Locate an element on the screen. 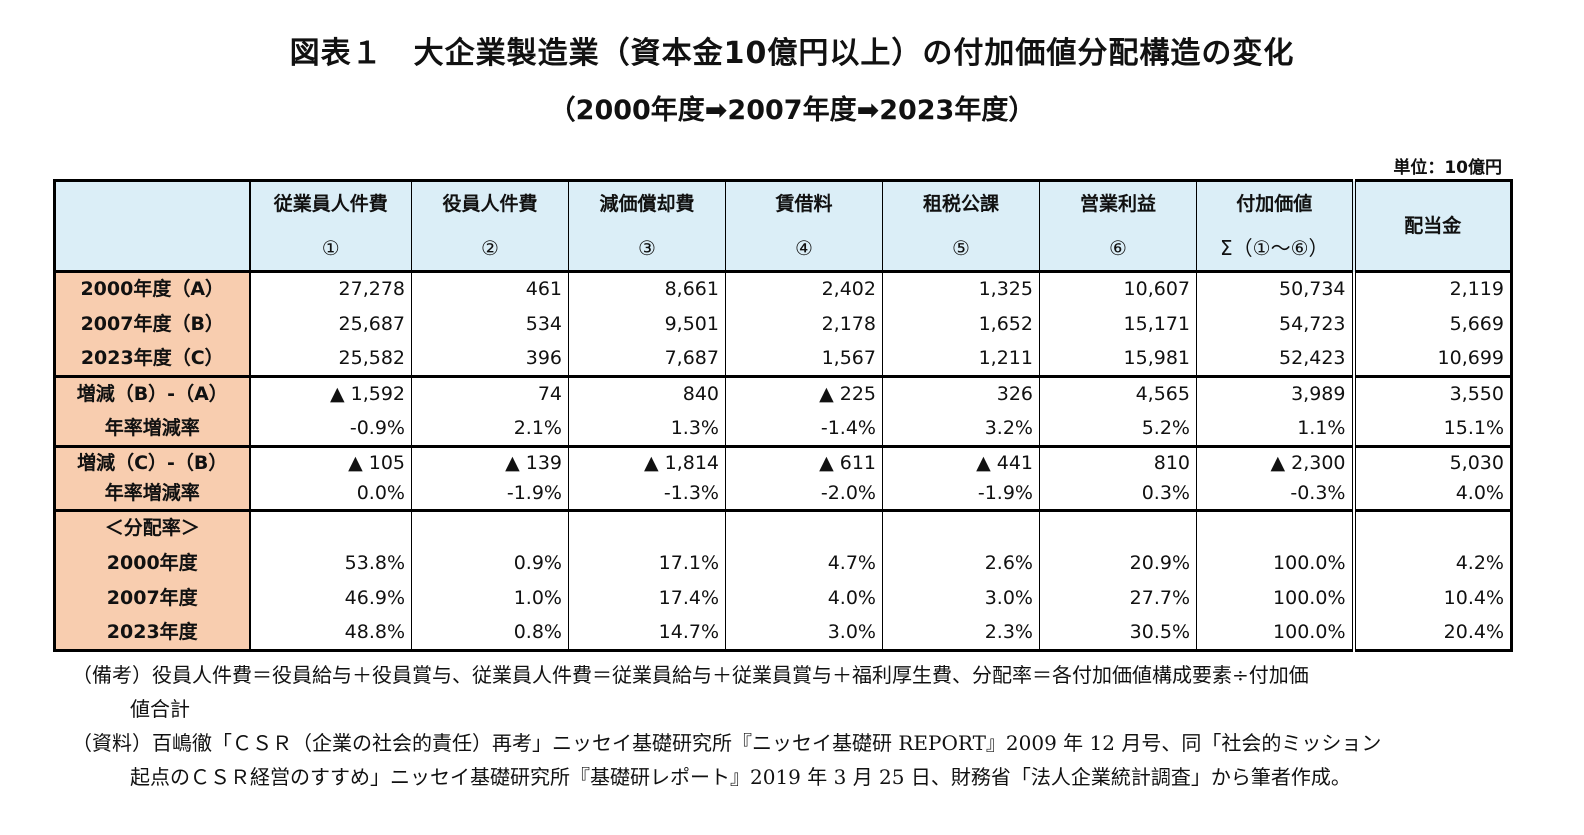 The width and height of the screenshot is (1584, 835). col-sub-sum: Σ（①～⑥） is located at coordinates (1275, 249).